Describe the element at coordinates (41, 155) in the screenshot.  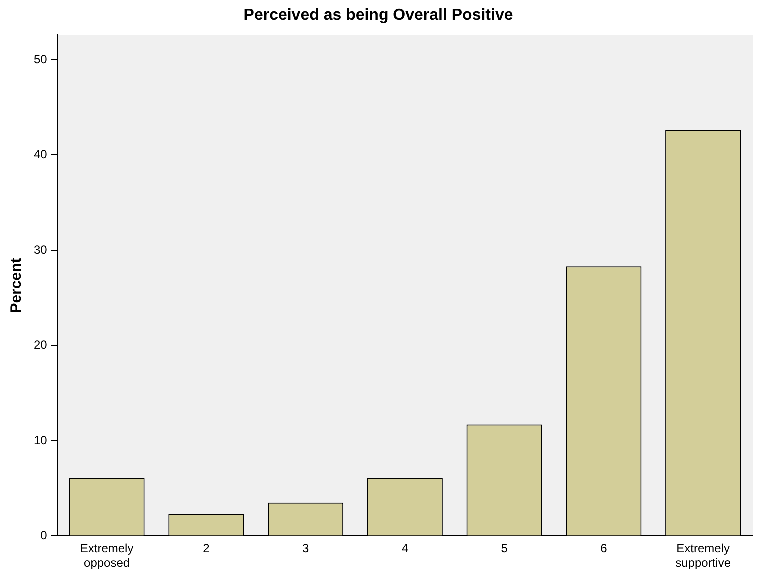
I see `y-tick-label: 40` at that location.